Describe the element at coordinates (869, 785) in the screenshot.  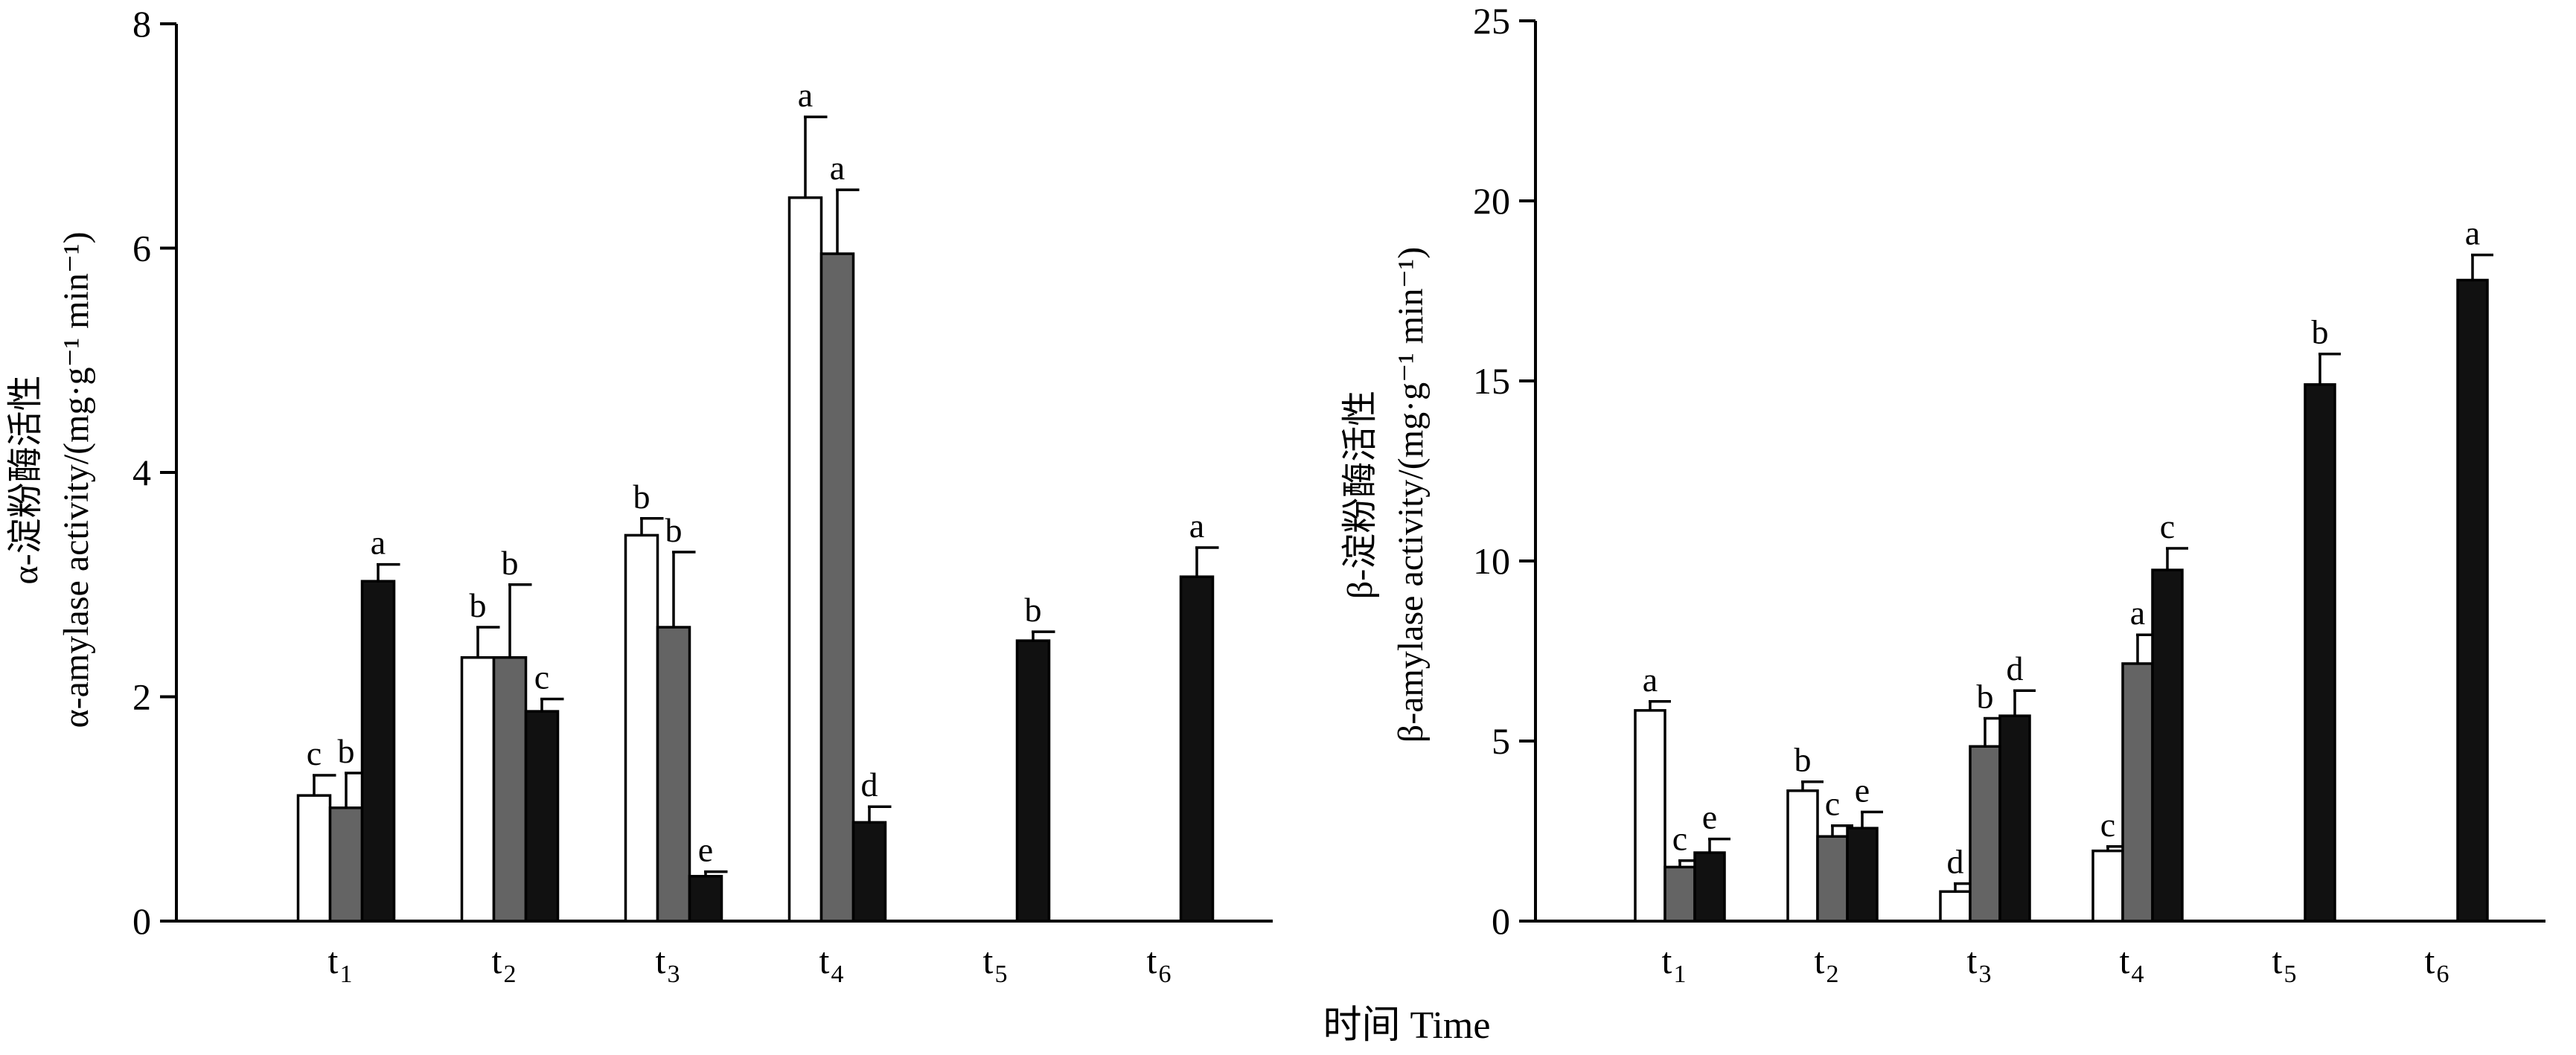
I see `left-significance-label: d` at that location.